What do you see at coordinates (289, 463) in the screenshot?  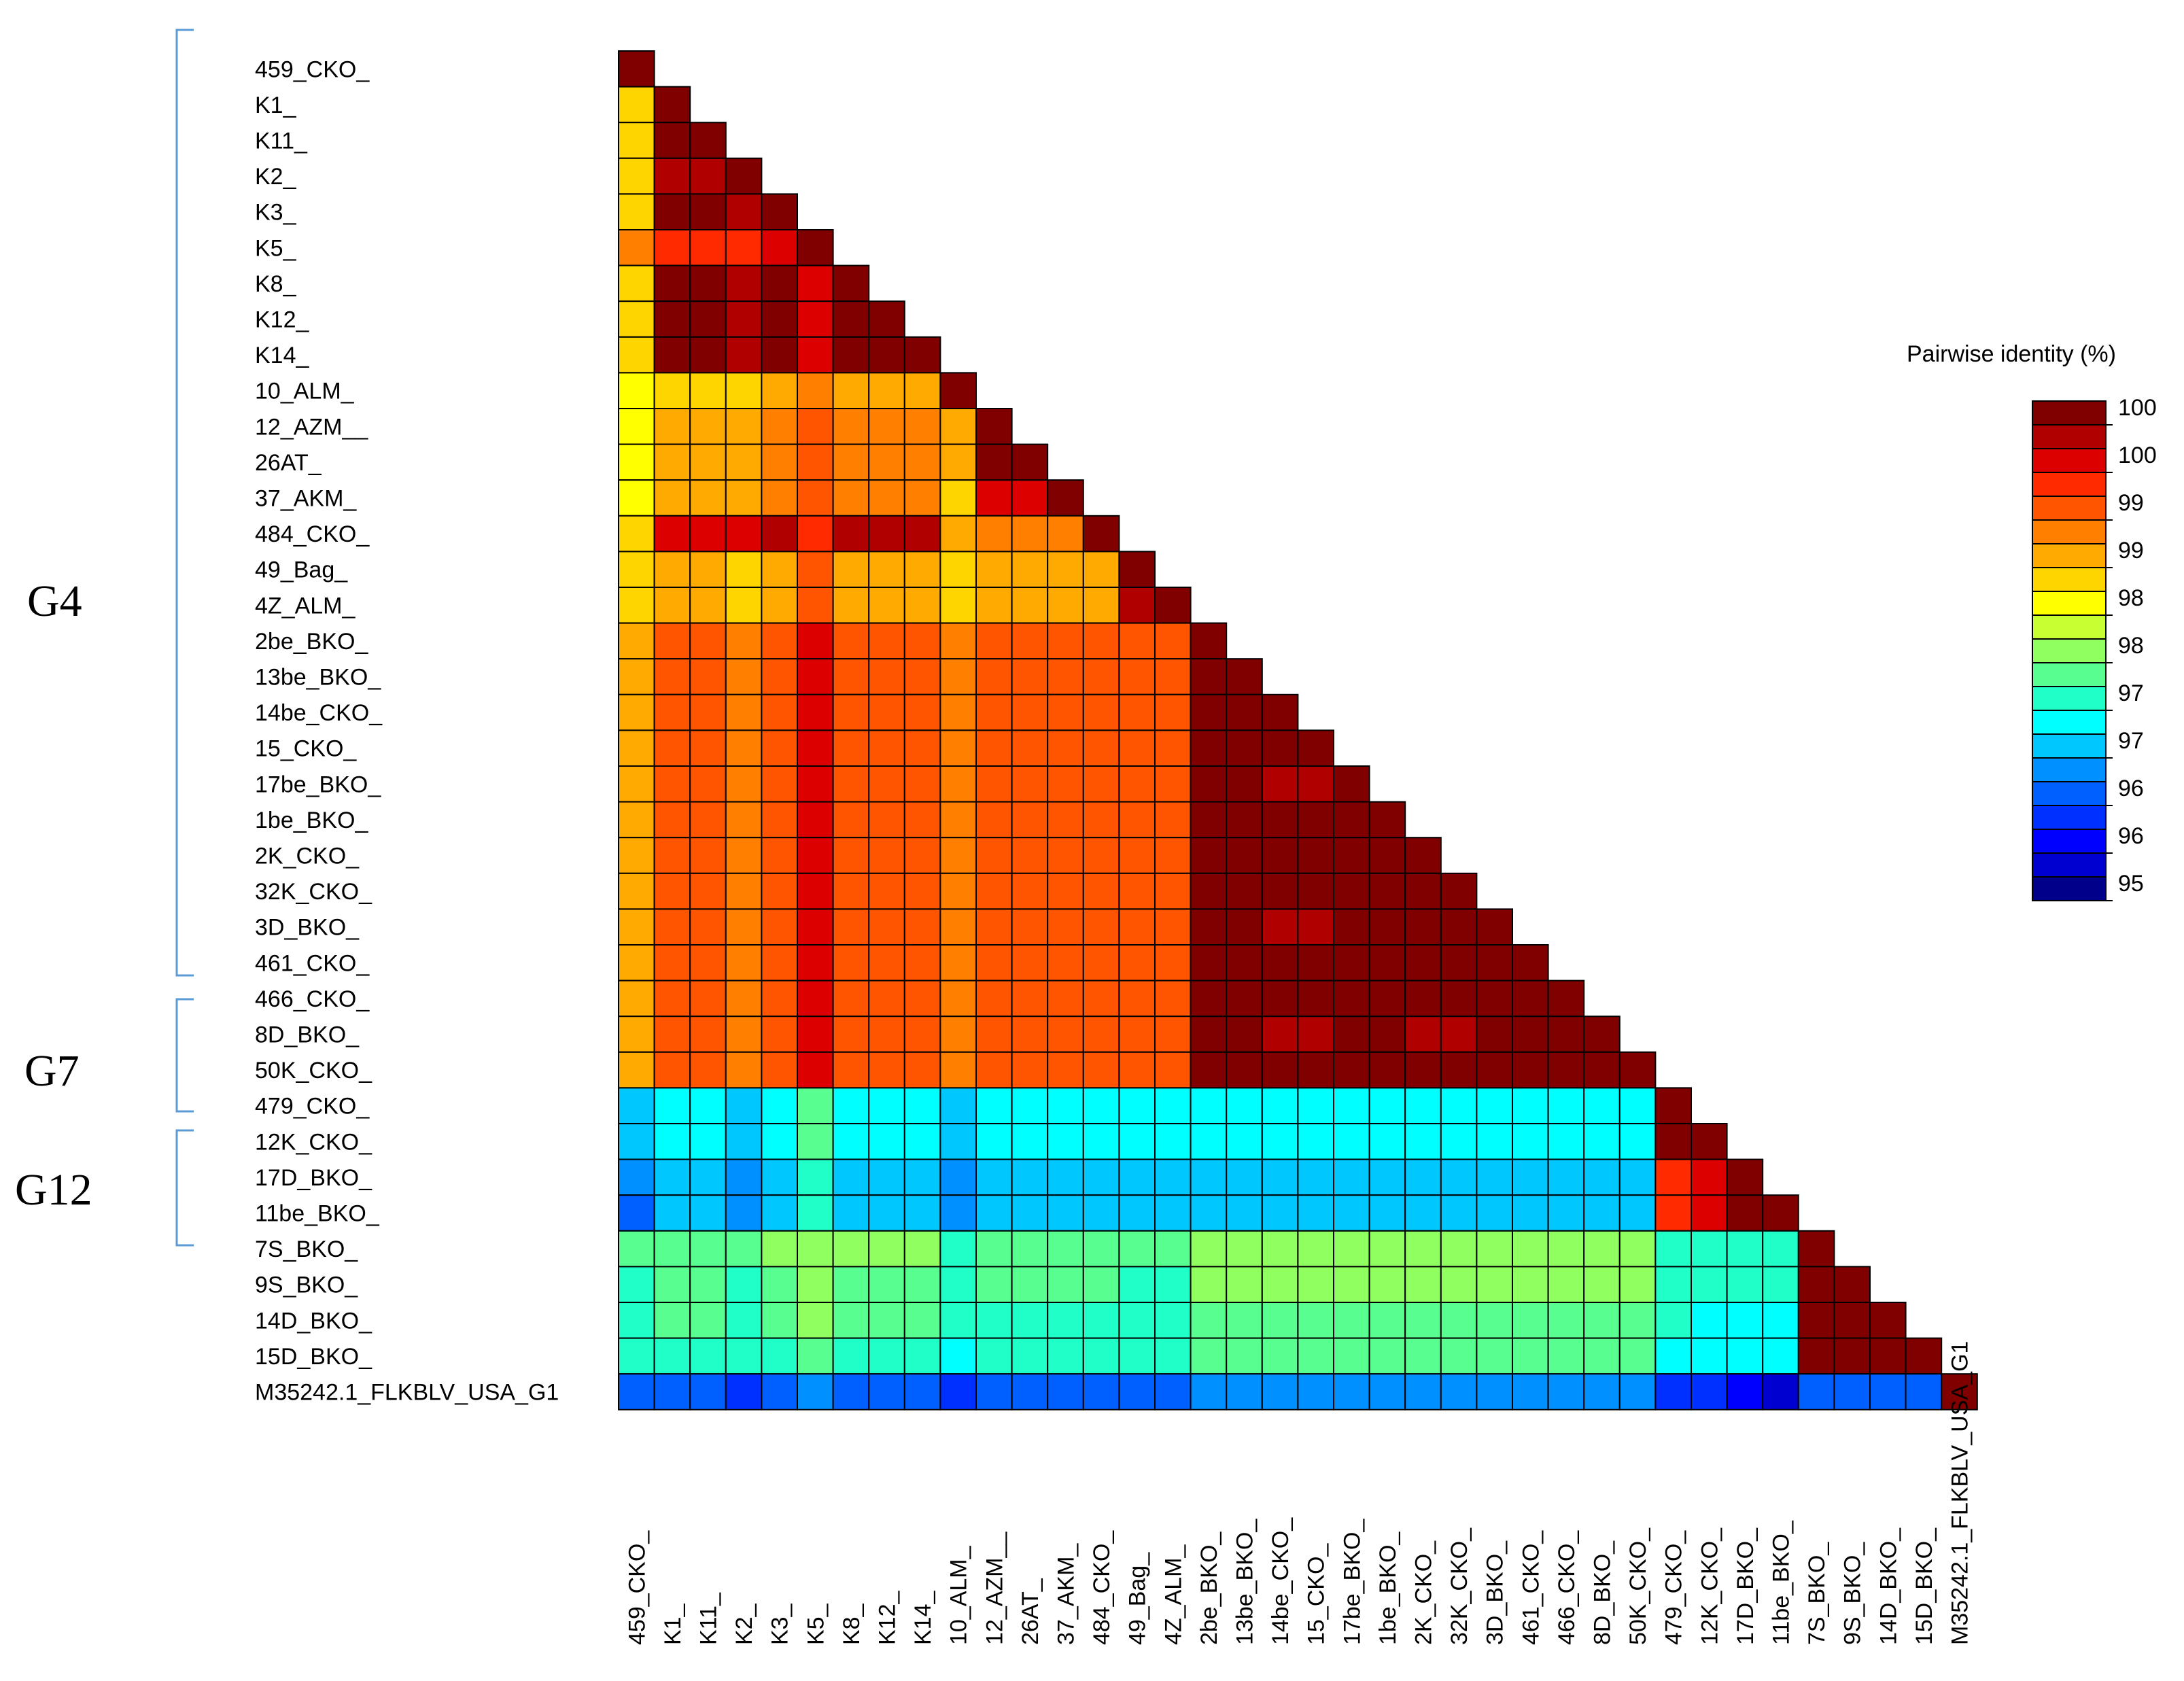 I see `row-label: 26AT_` at bounding box center [289, 463].